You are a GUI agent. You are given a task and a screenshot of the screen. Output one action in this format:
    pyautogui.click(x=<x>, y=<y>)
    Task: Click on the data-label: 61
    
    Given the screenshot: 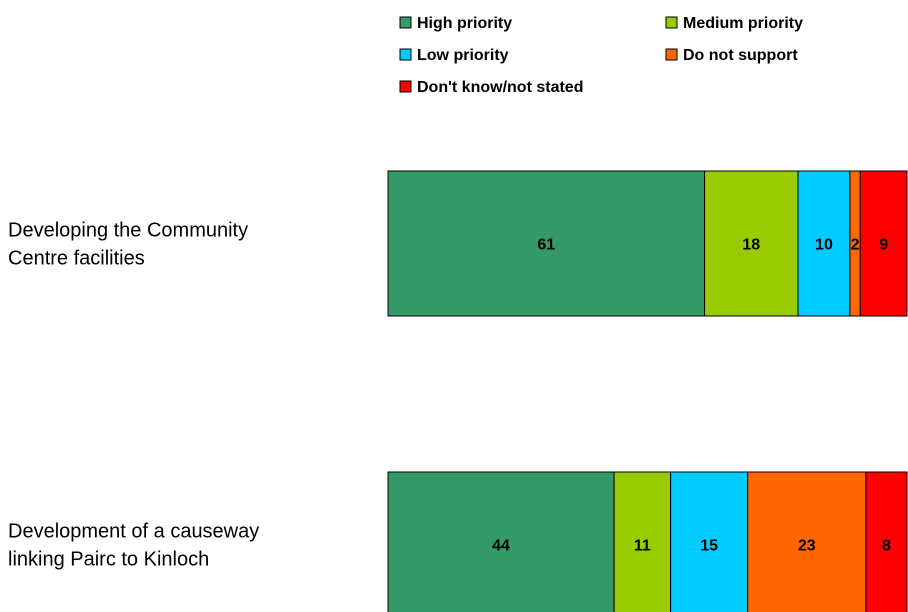 What is the action you would take?
    pyautogui.click(x=546, y=245)
    